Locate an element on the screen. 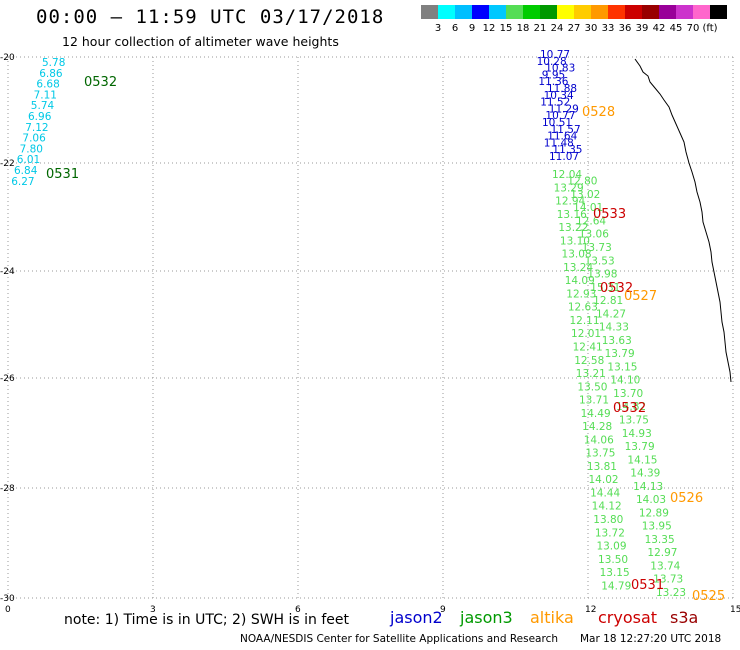 The image size is (740, 650). x-tick-label: 12 is located at coordinates (590, 610).